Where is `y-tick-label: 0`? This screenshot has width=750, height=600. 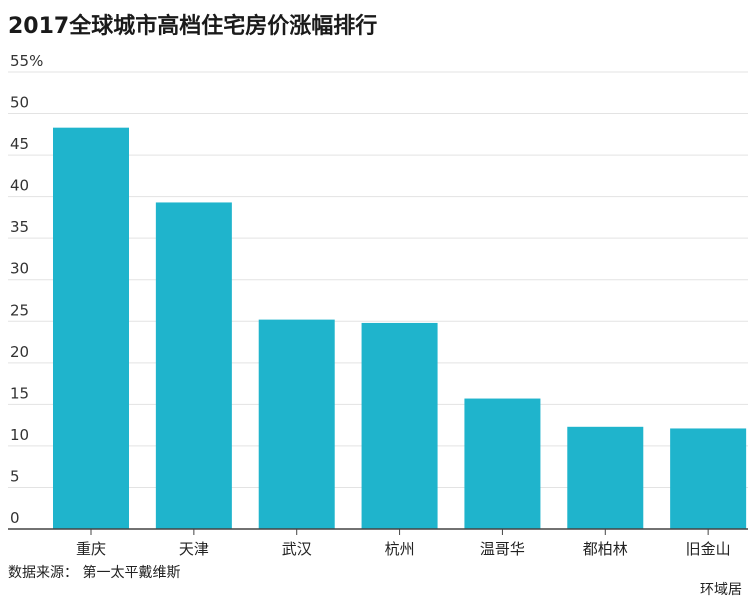 y-tick-label: 0 is located at coordinates (15, 518).